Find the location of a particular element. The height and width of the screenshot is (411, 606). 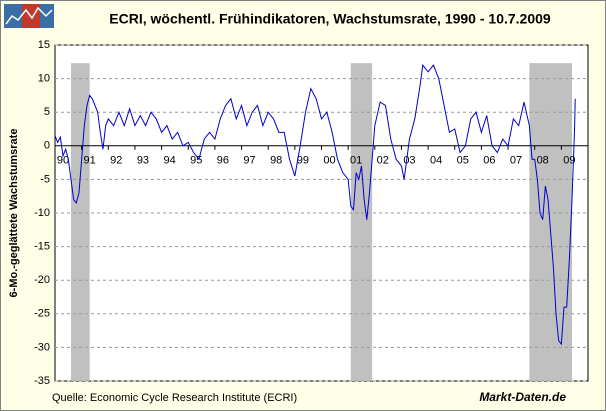

x-tick-label: 05 is located at coordinates (463, 161).